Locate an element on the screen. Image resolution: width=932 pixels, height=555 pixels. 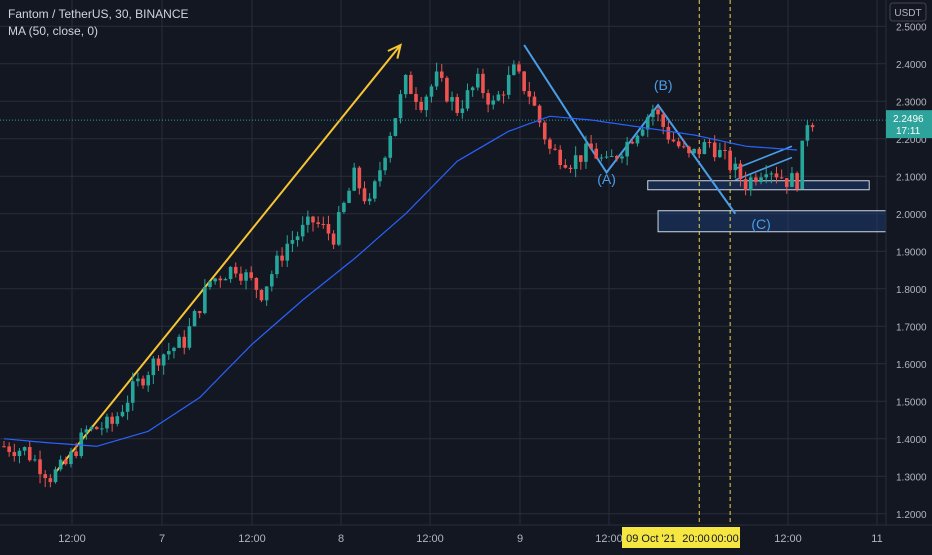
time-highlight-label: 00:00 is located at coordinates (725, 539).